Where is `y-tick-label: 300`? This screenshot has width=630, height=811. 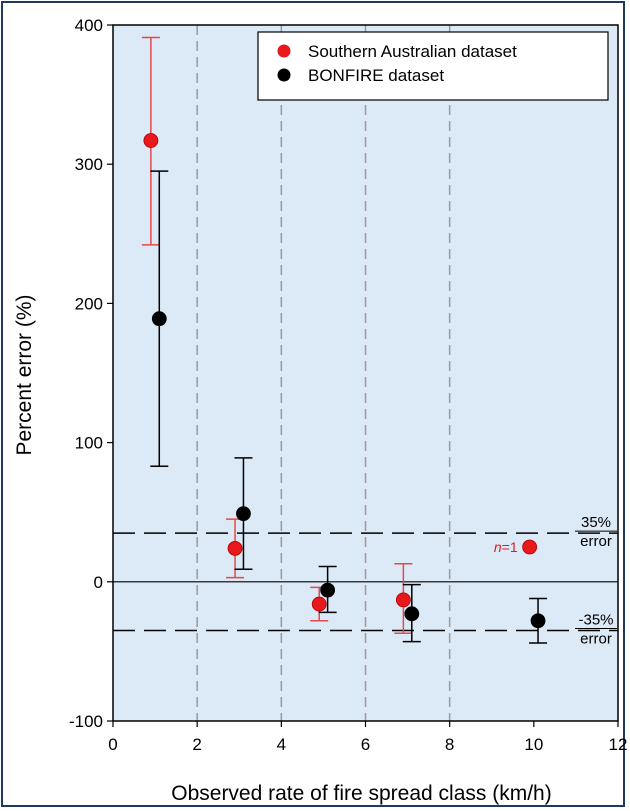 y-tick-label: 300 is located at coordinates (89, 164).